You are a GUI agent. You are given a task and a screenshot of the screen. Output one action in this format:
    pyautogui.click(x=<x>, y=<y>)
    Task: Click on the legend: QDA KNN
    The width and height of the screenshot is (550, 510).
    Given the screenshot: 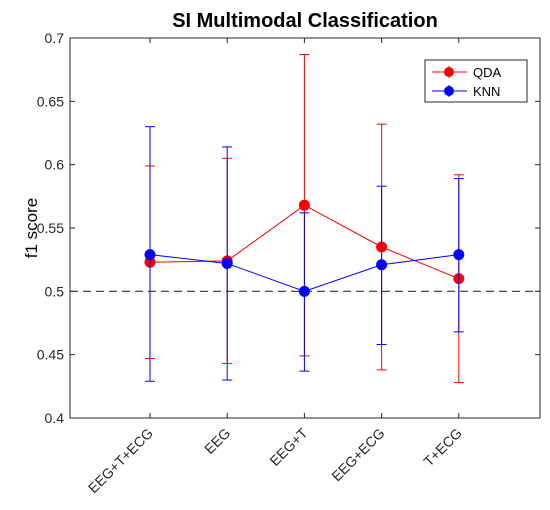 What is the action you would take?
    pyautogui.click(x=476, y=81)
    